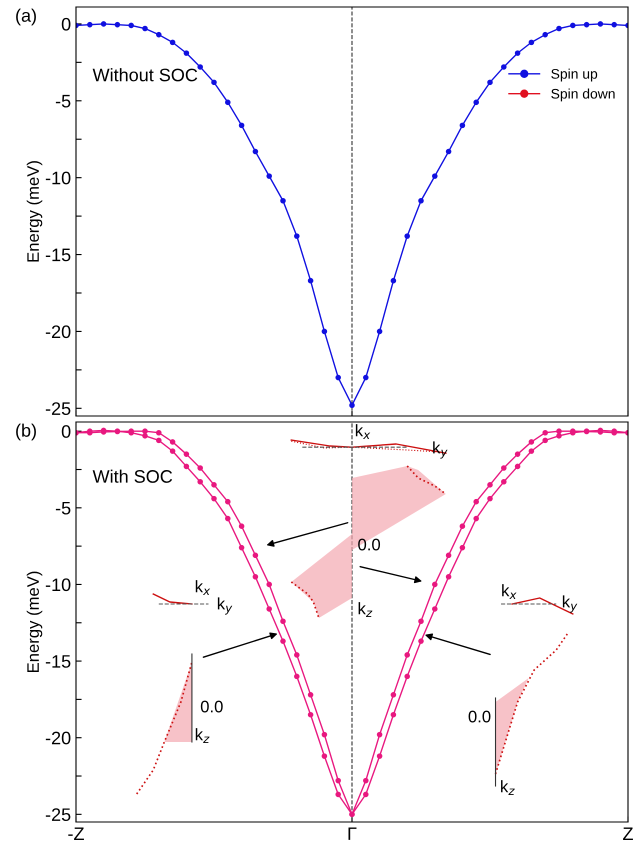  Describe the element at coordinates (26, 432) in the screenshot. I see `text: (b)` at that location.